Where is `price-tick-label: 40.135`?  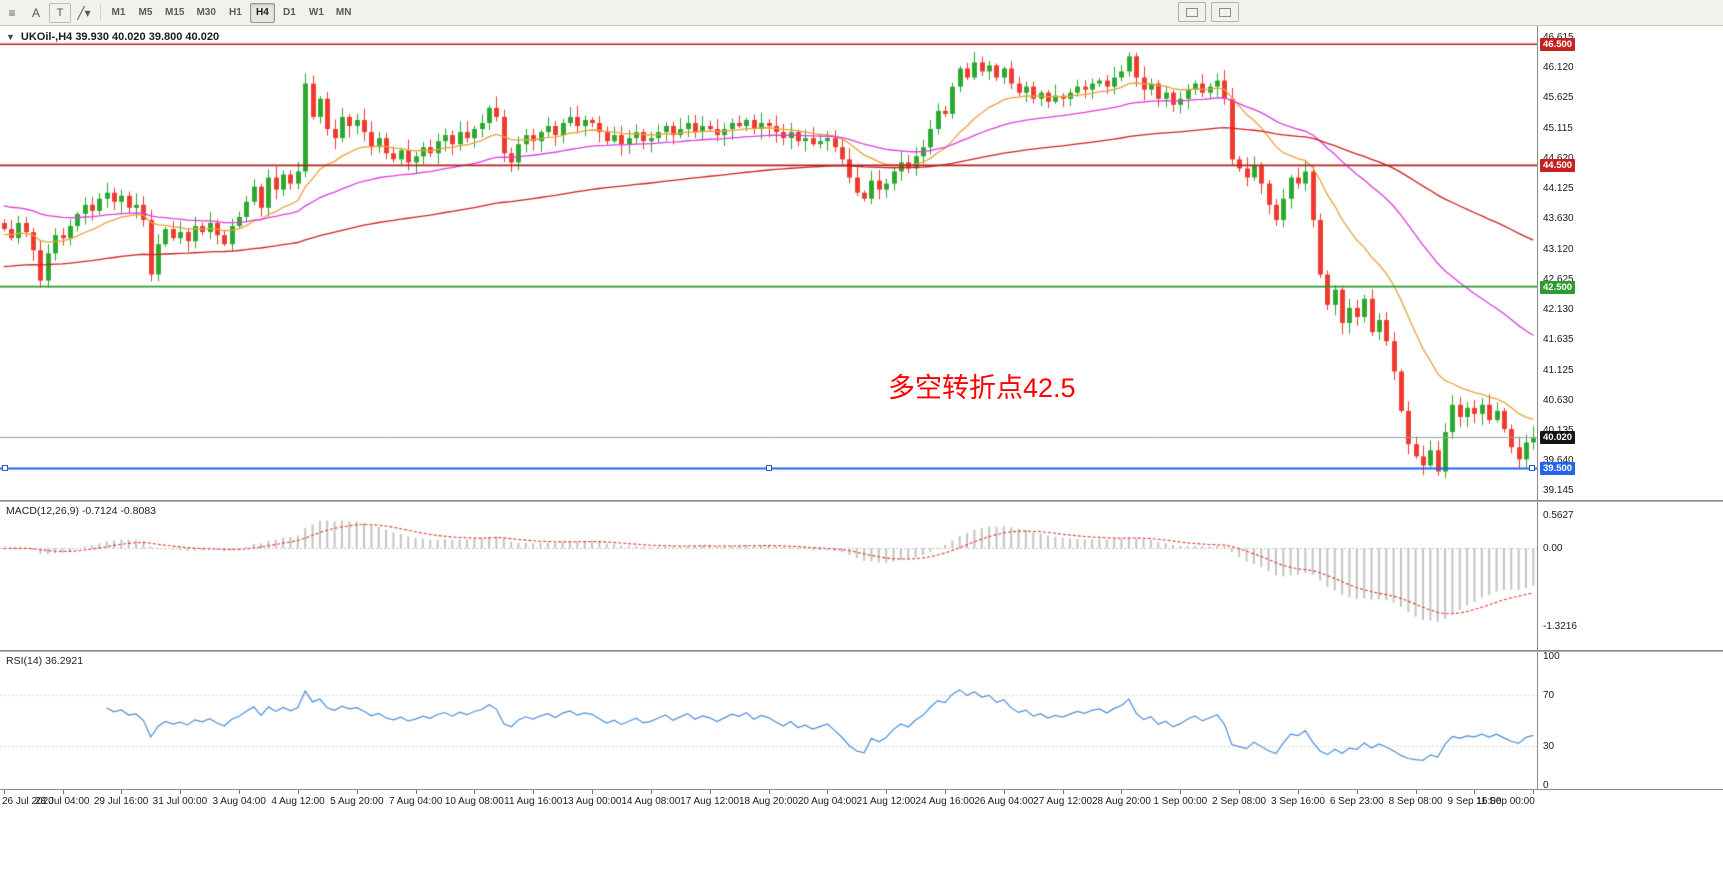
price-tick-label: 40.135 is located at coordinates (1558, 430).